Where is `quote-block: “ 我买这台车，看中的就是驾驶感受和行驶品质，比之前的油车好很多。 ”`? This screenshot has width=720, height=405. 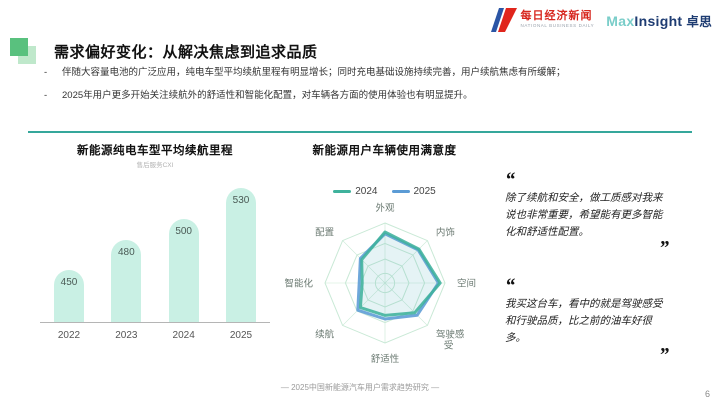
quote-block: “ 我买这台车，看中的就是驾驶感受和行驶品质，比之前的油车好很多。 ” is located at coordinates (587, 320).